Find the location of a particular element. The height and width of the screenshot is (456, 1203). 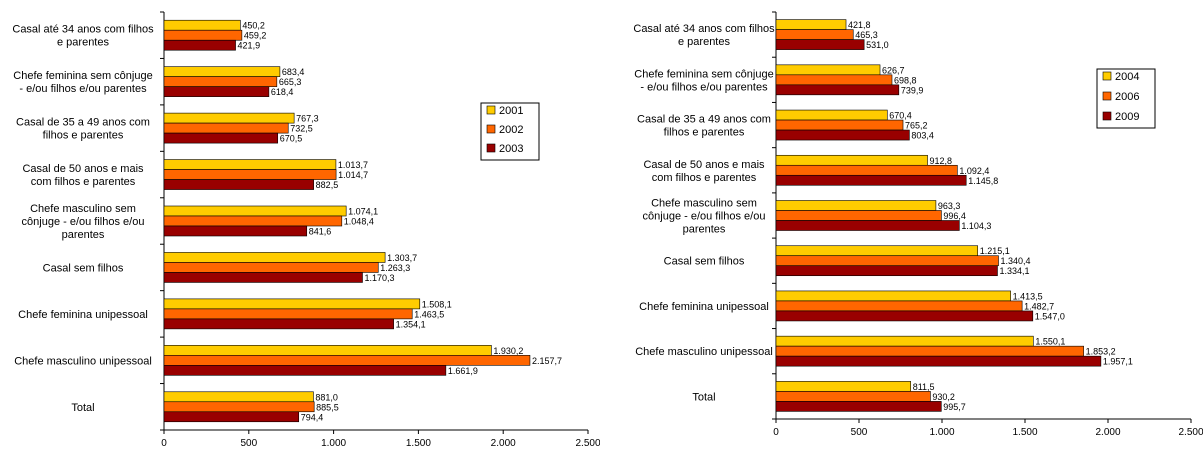

category-label: e parentes is located at coordinates (704, 42).